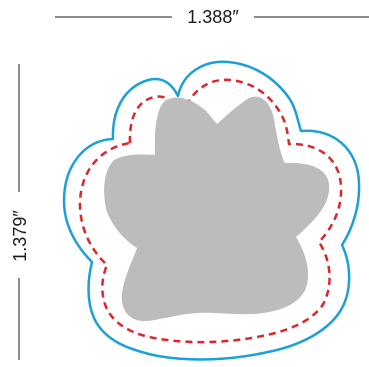 The height and width of the screenshot is (367, 369). What do you see at coordinates (20, 236) in the screenshot?
I see `height-dimension-label: 1.379″` at bounding box center [20, 236].